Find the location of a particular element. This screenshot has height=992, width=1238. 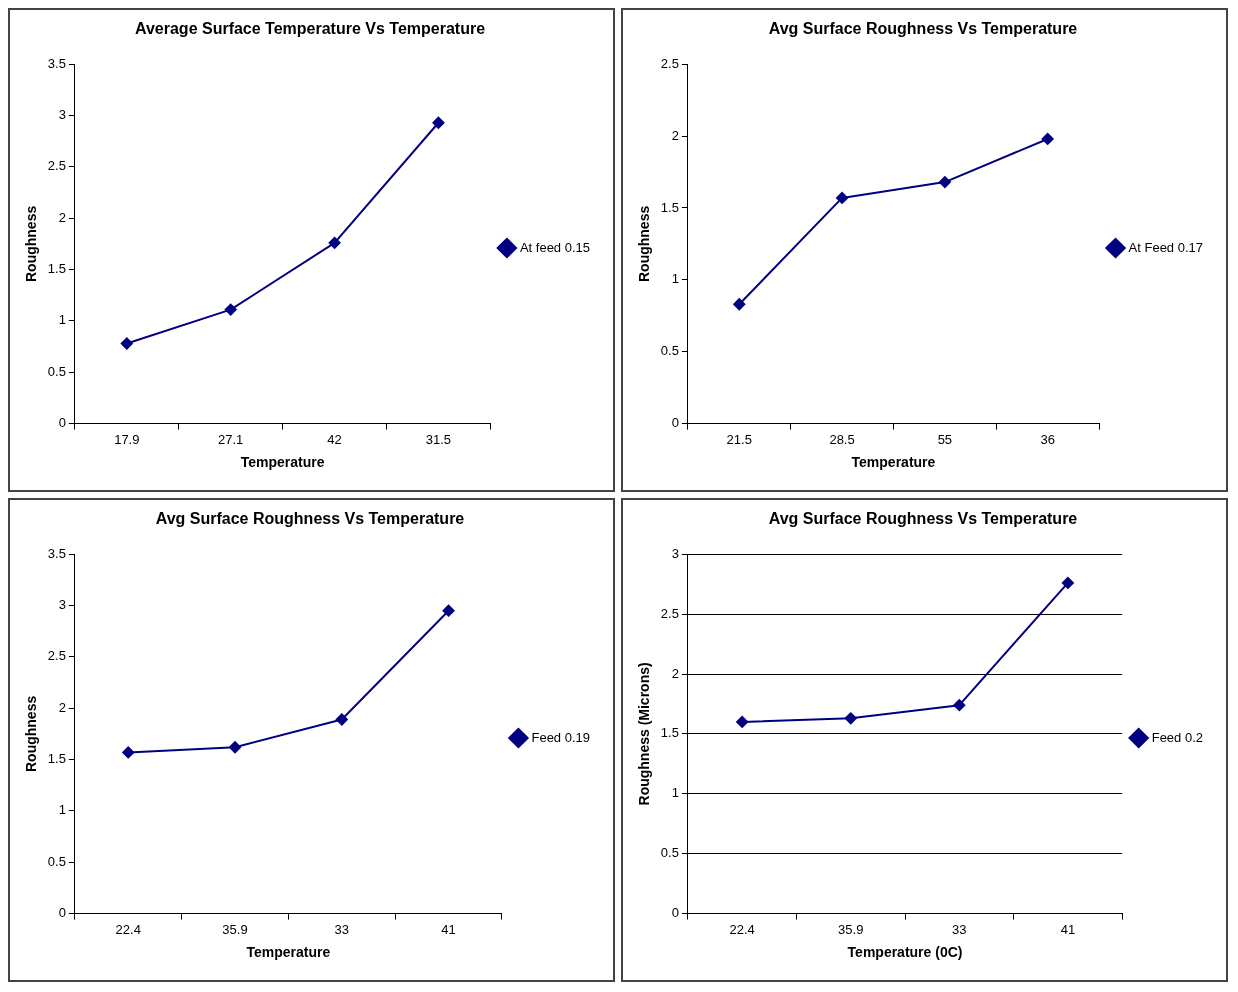

x-tick-label: 27.1 is located at coordinates (231, 439).